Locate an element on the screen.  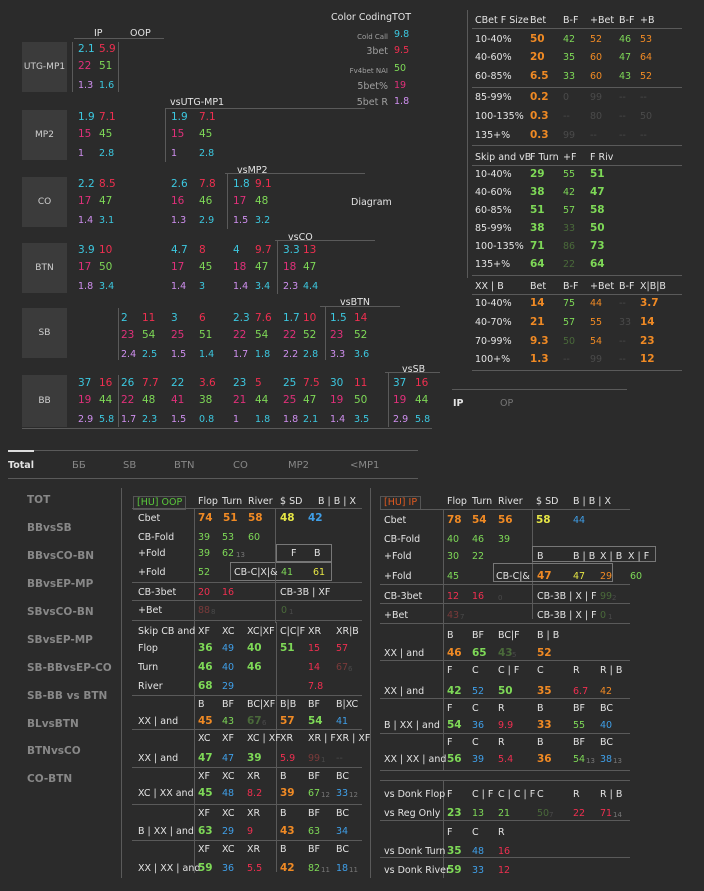
stat-value: 51 is located at coordinates (597, 174).